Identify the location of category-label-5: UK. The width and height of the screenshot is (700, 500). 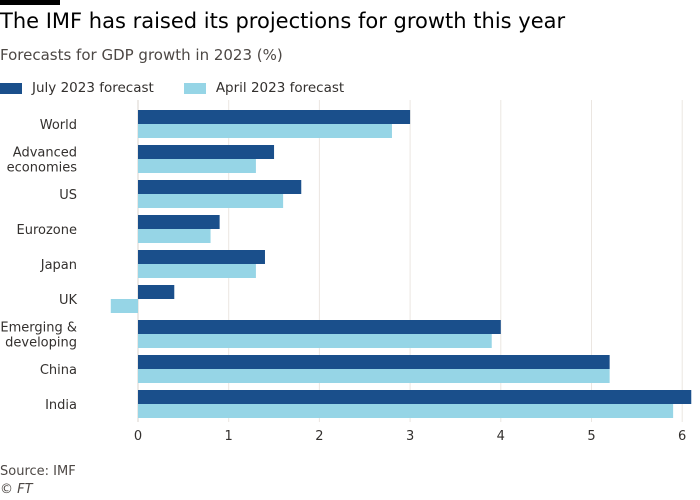
(68, 300).